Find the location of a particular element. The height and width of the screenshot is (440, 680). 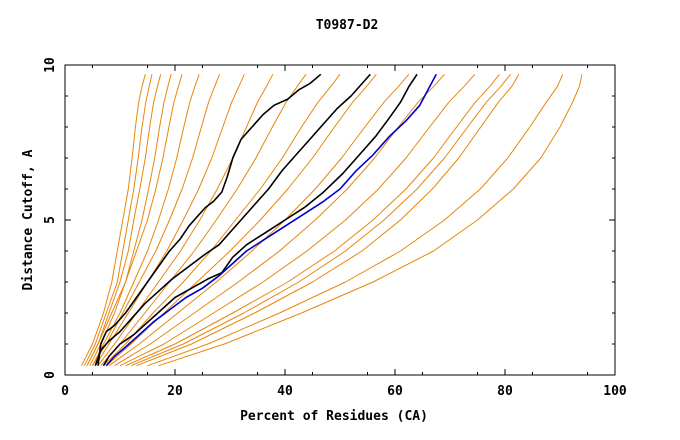

y-tick-label: 5 is located at coordinates (50, 220).